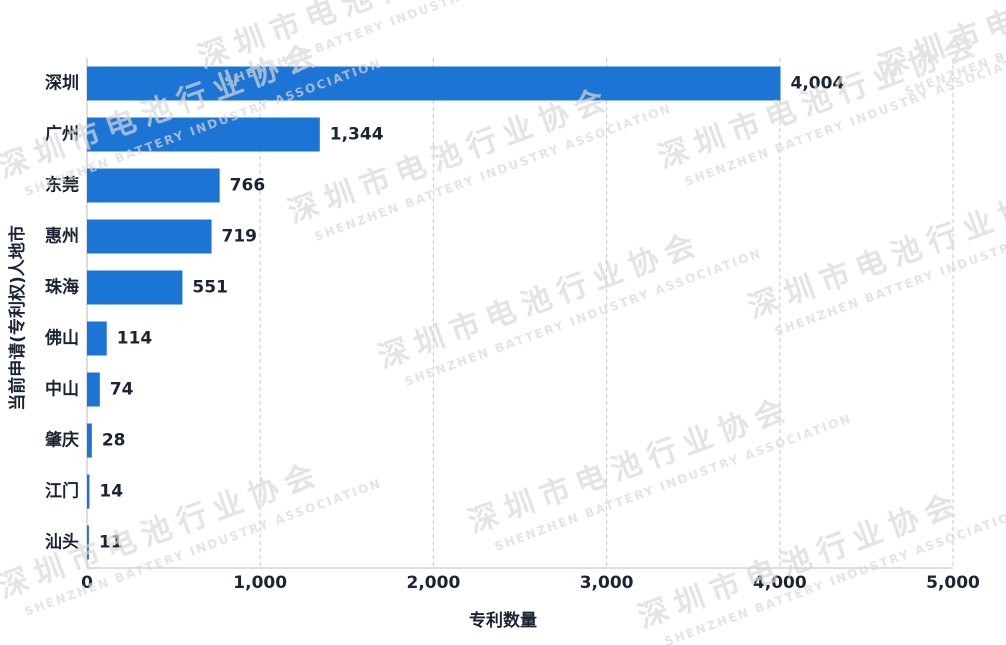  Describe the element at coordinates (111, 492) in the screenshot. I see `value-label: 14` at that location.